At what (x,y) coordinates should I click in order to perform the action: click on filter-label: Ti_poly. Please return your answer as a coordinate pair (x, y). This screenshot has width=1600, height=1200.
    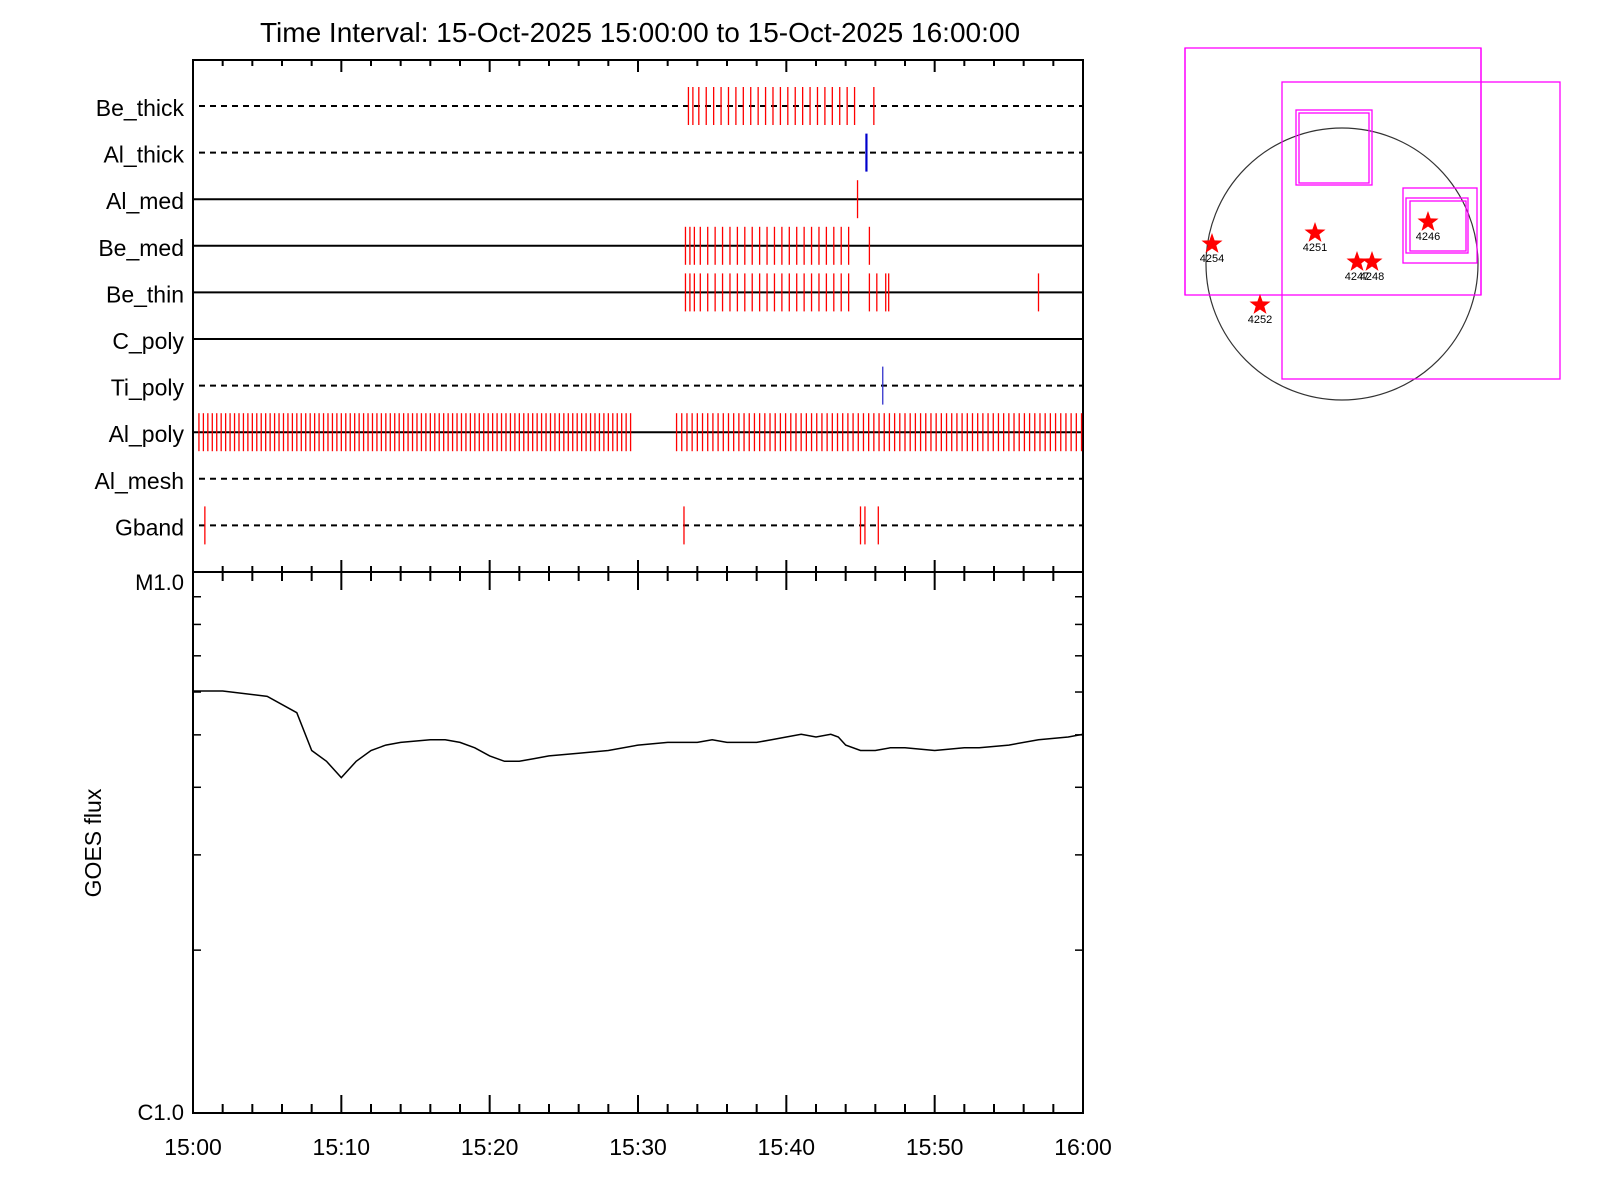
    Looking at the image, I should click on (148, 388).